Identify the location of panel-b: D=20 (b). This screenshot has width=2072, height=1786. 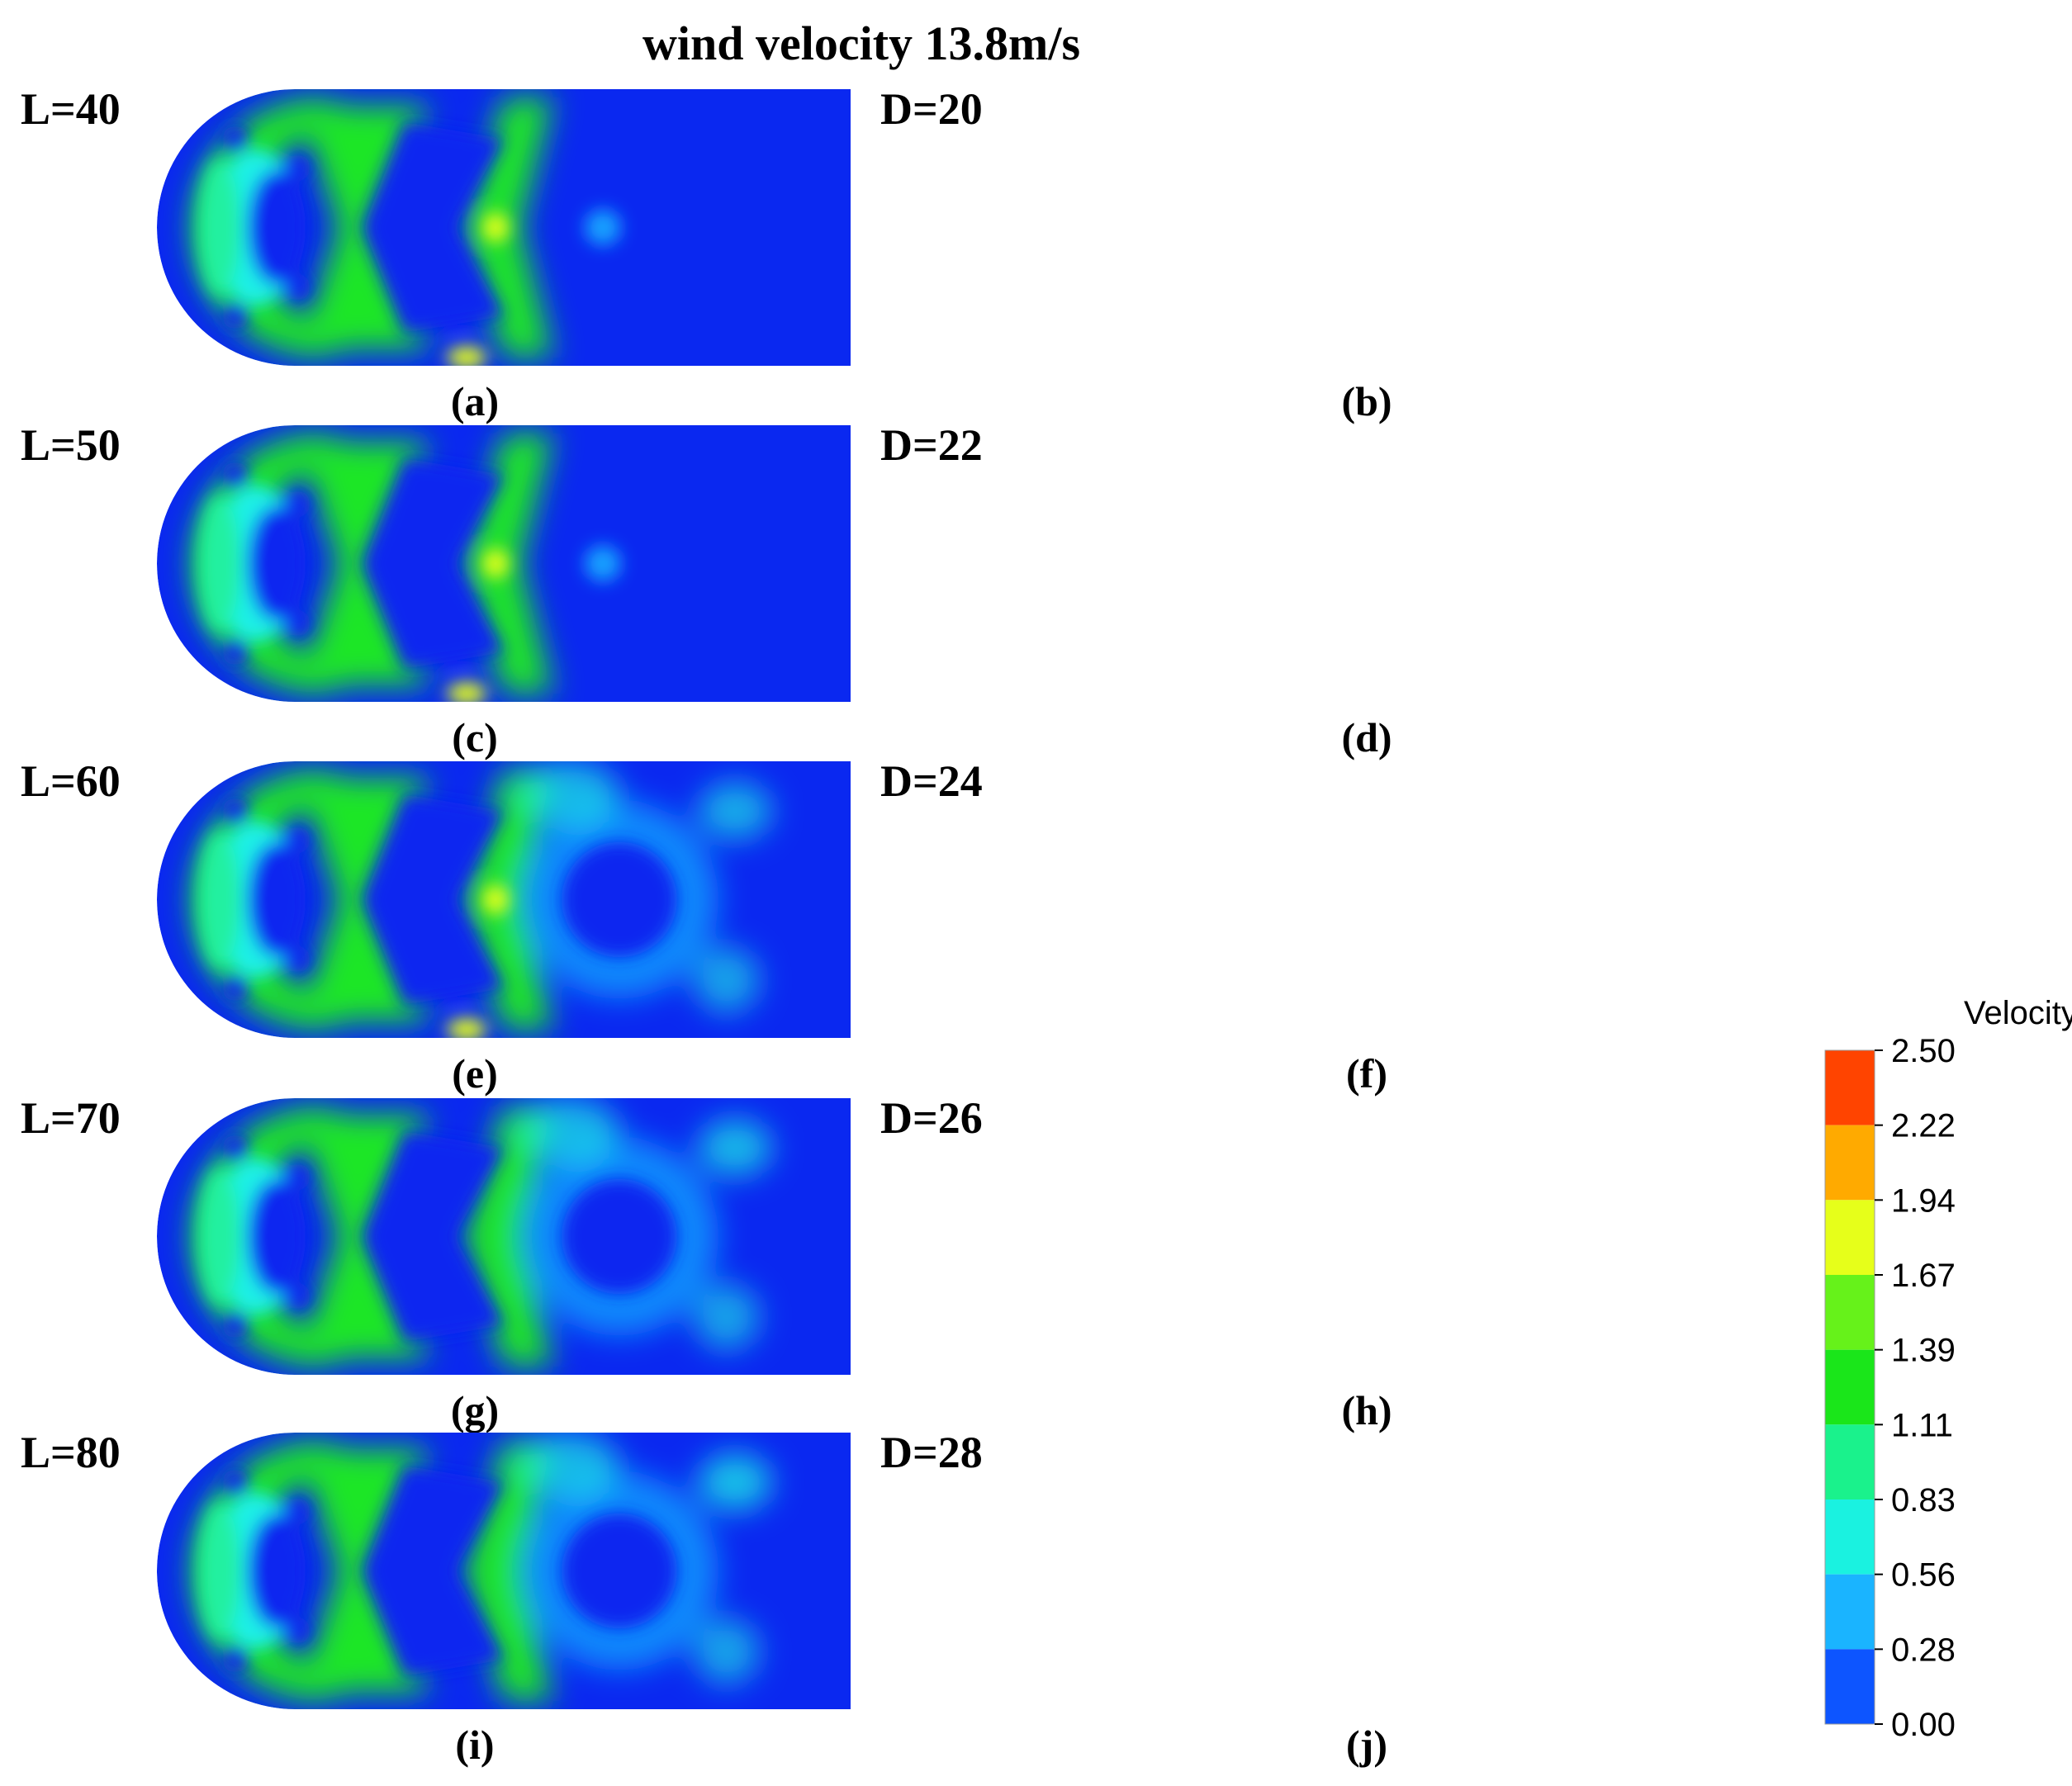
(1136, 254).